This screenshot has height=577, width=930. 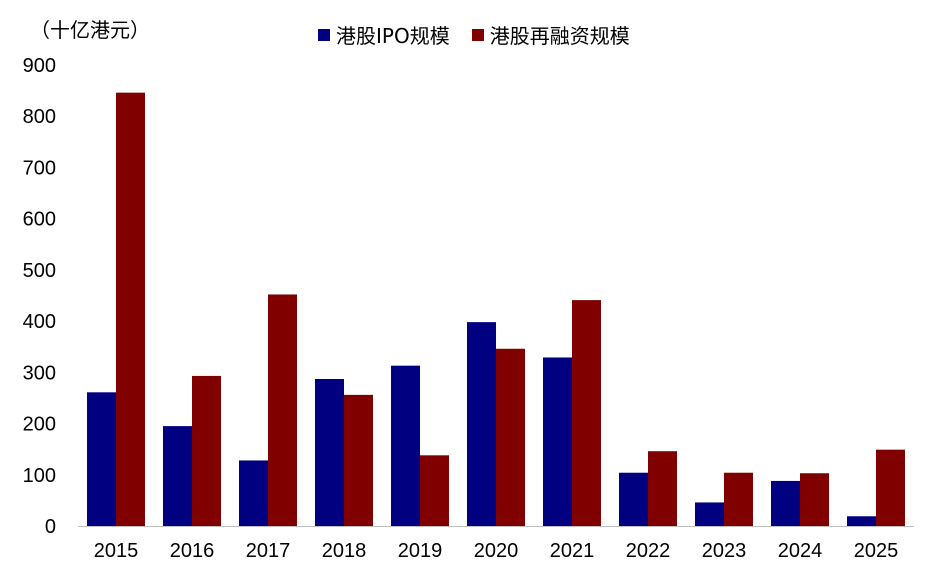 What do you see at coordinates (39, 117) in the screenshot?
I see `y-tick-label: 800` at bounding box center [39, 117].